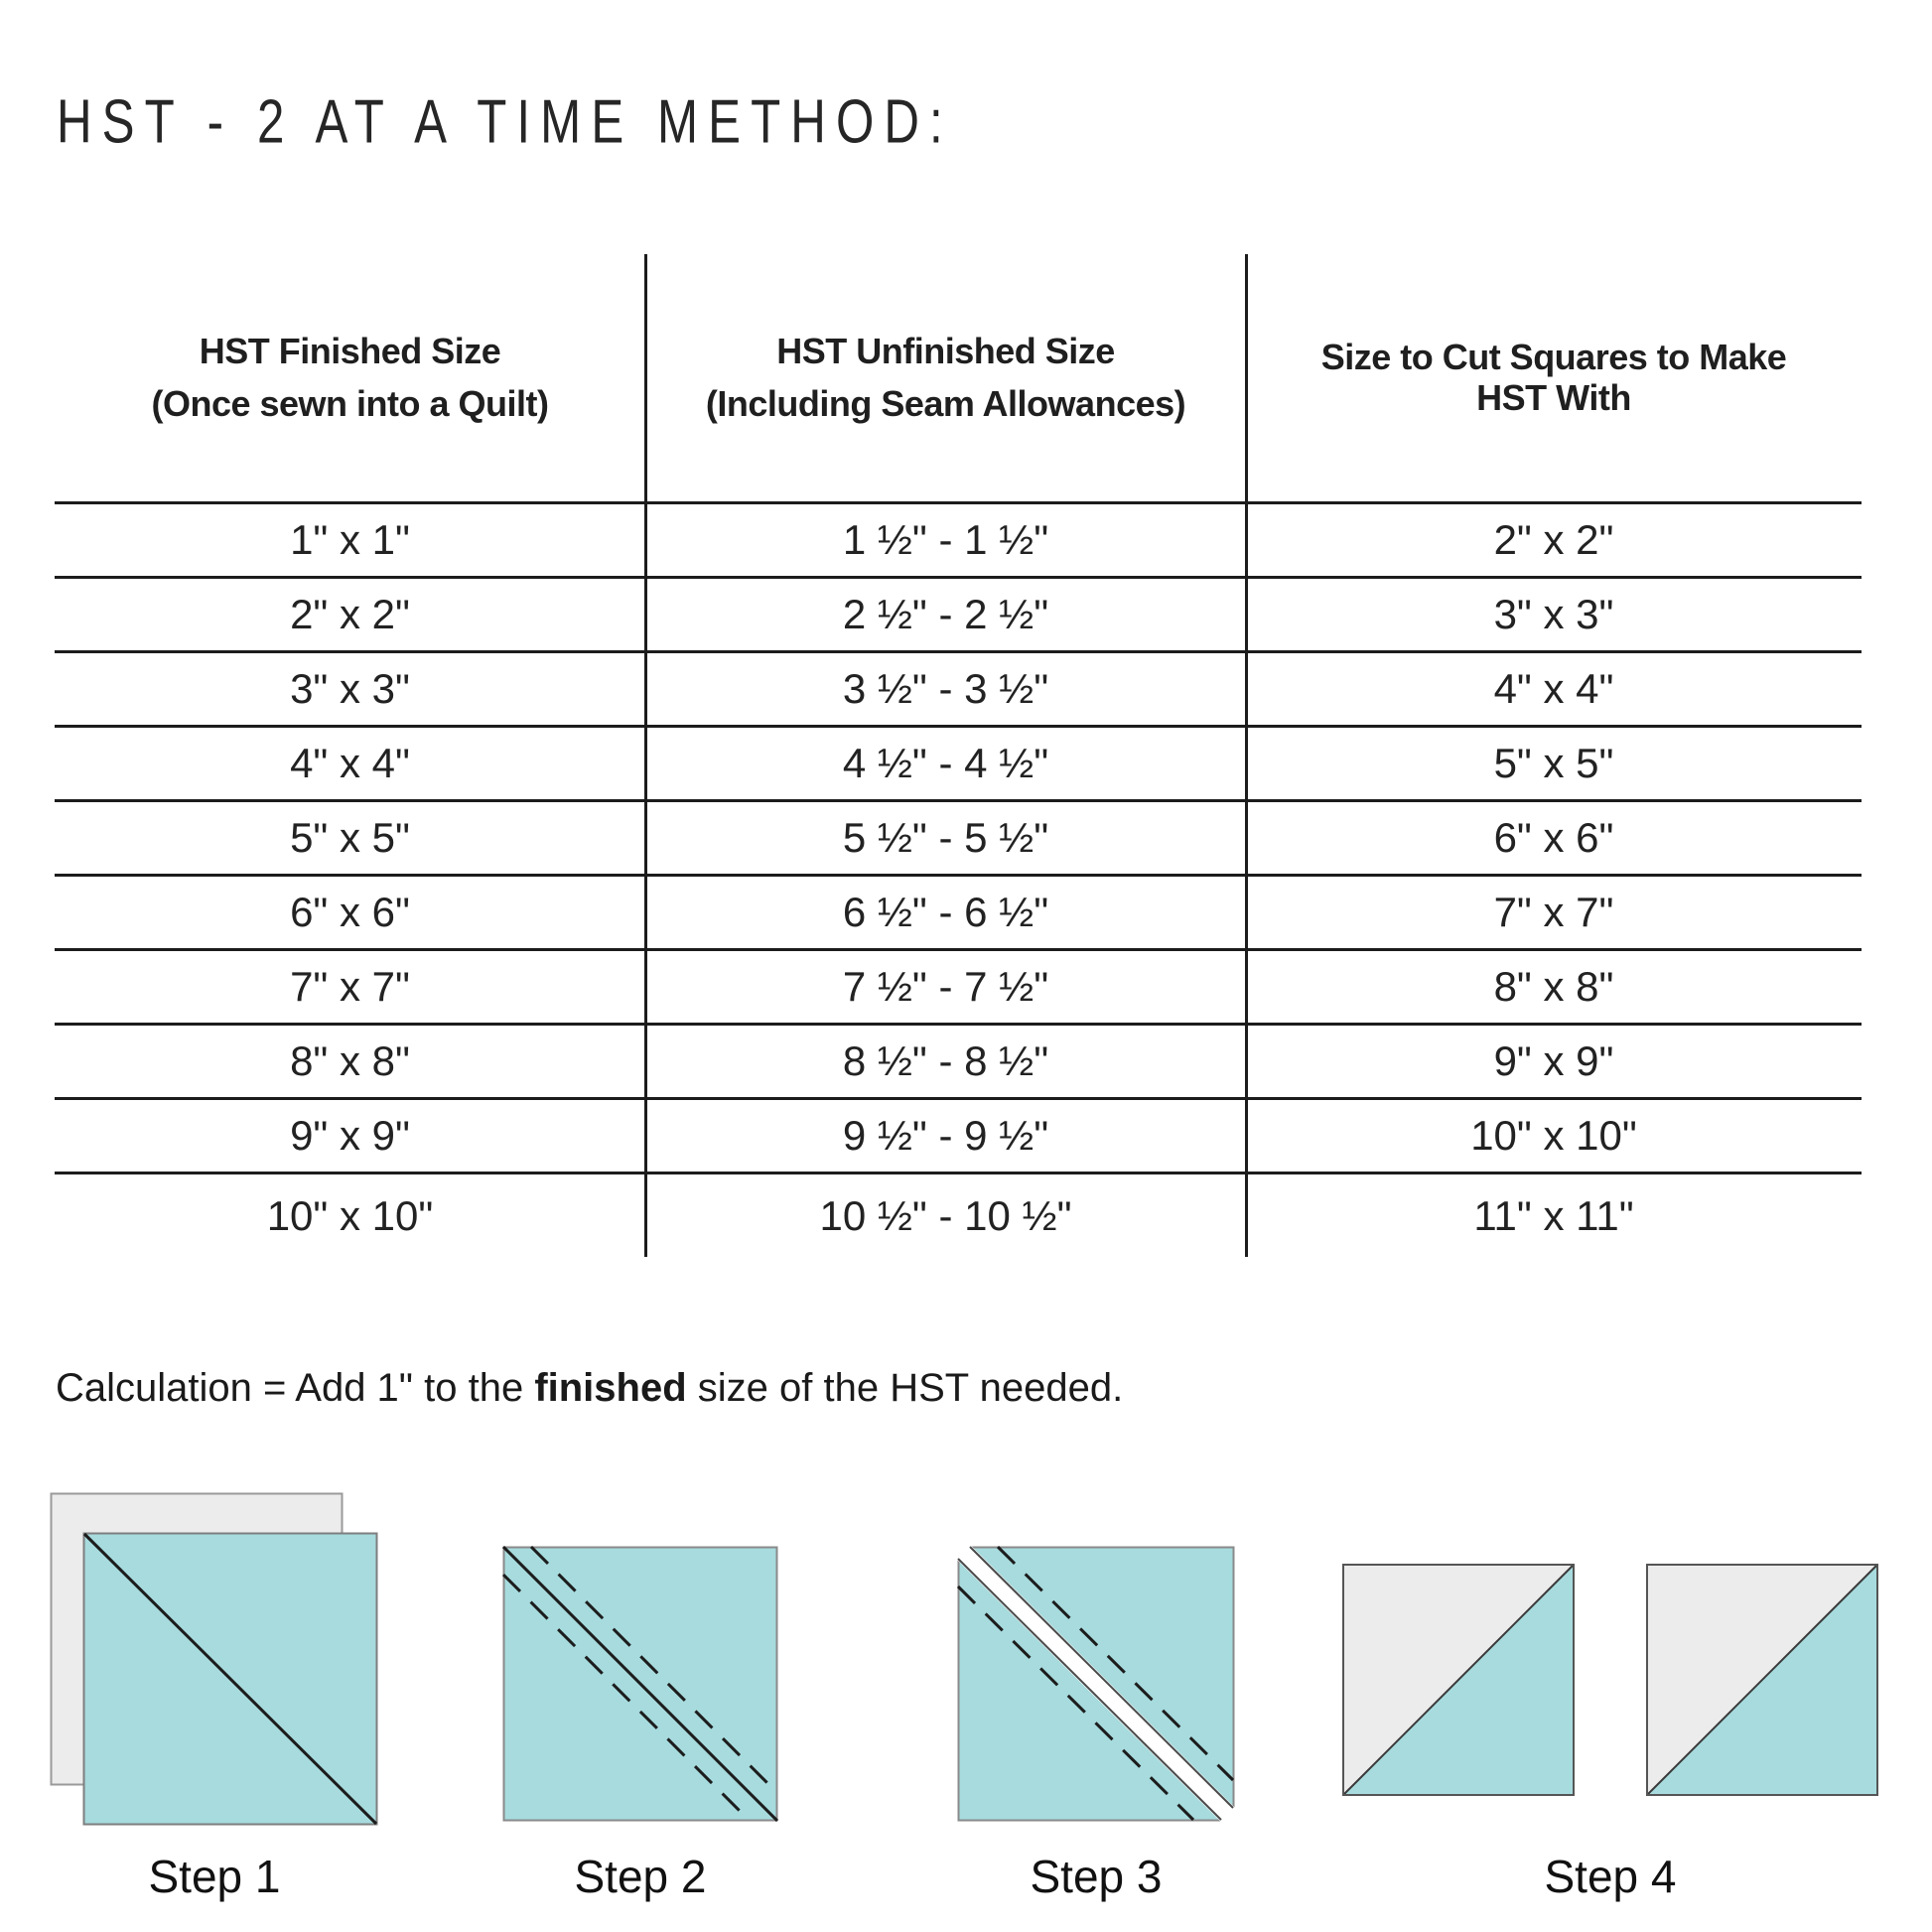 This screenshot has width=1932, height=1932. What do you see at coordinates (946, 614) in the screenshot?
I see `cell-unfinished-size: 2 ½" - 2 ½"` at bounding box center [946, 614].